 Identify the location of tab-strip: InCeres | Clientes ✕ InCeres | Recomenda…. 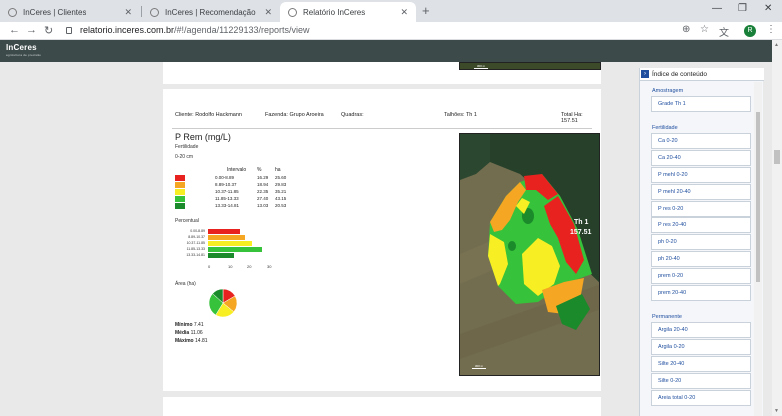
(391, 11).